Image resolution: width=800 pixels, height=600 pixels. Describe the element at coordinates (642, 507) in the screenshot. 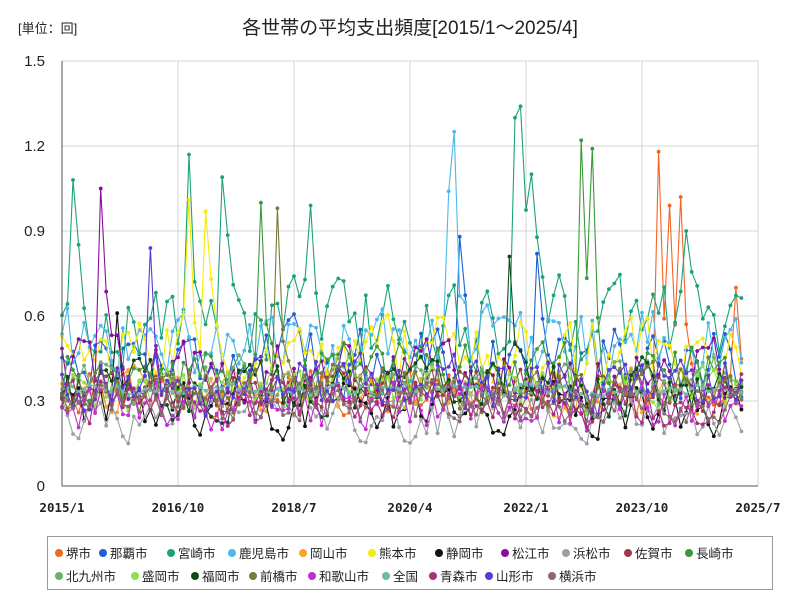

I see `x-tick-label: 2023/10` at that location.